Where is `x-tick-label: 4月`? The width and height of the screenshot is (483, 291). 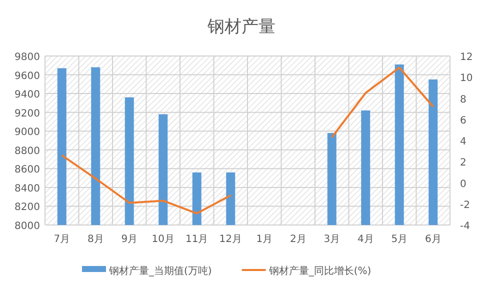
x-tick-label: 4月 is located at coordinates (365, 239).